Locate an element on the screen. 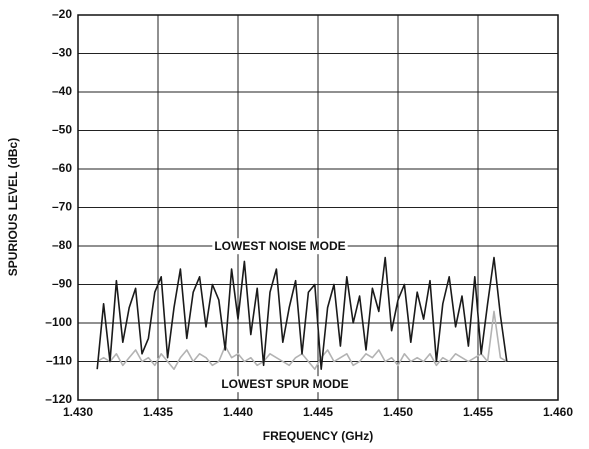 This screenshot has width=589, height=449. y-axis-label: SPURIOUS LEVEL (dBc) is located at coordinates (13, 207).